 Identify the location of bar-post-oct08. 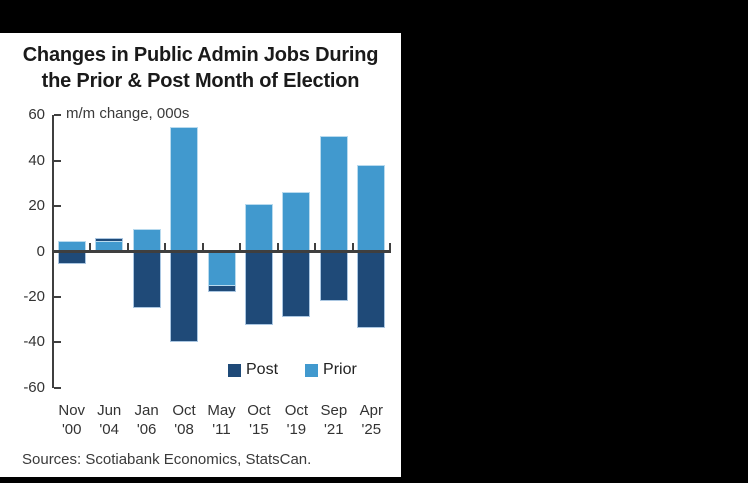
(184, 297).